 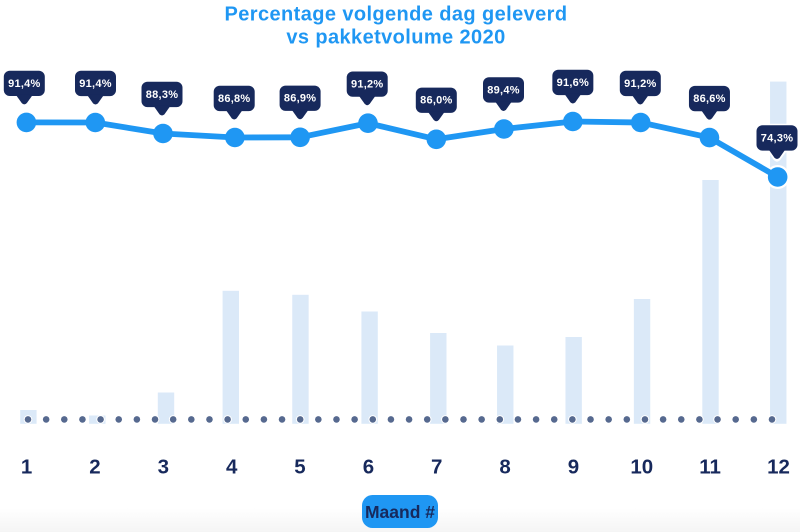 What do you see at coordinates (26, 467) in the screenshot?
I see `svg-text: 1` at bounding box center [26, 467].